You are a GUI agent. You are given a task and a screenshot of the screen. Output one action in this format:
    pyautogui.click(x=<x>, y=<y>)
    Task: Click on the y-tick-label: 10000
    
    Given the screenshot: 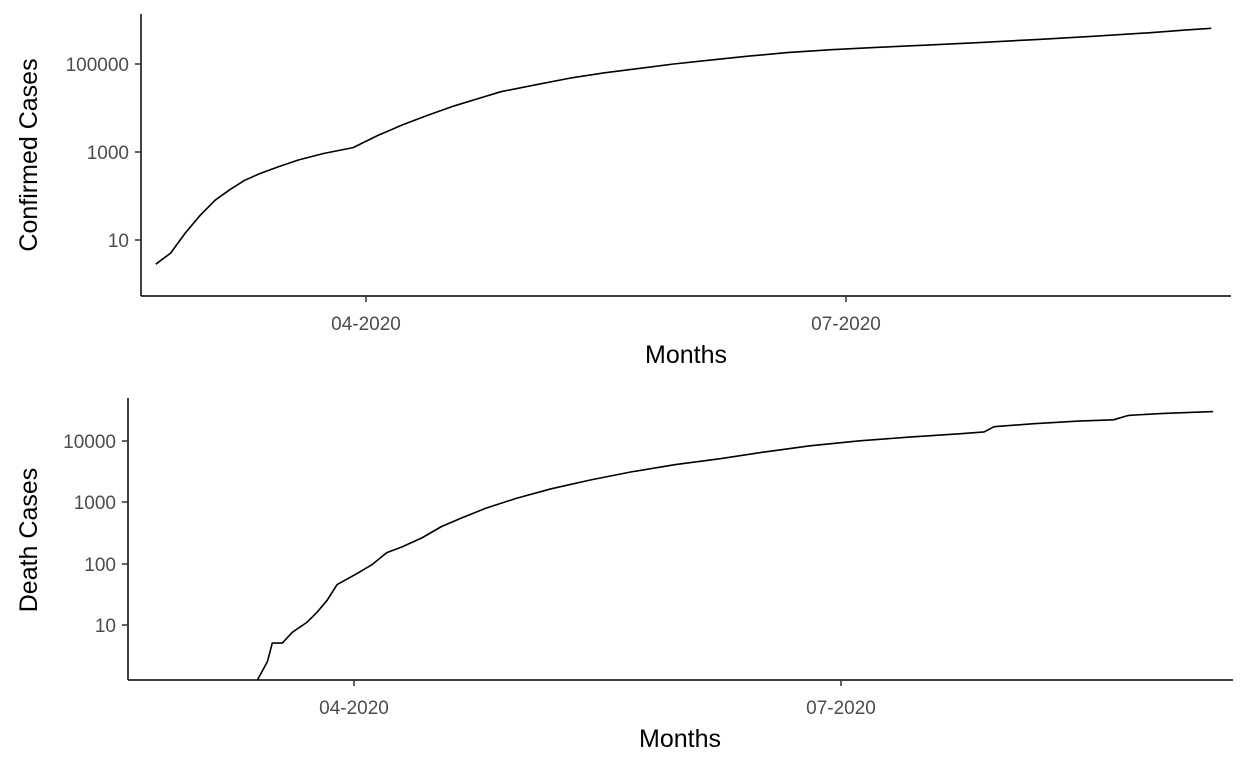 What is the action you would take?
    pyautogui.click(x=89, y=442)
    